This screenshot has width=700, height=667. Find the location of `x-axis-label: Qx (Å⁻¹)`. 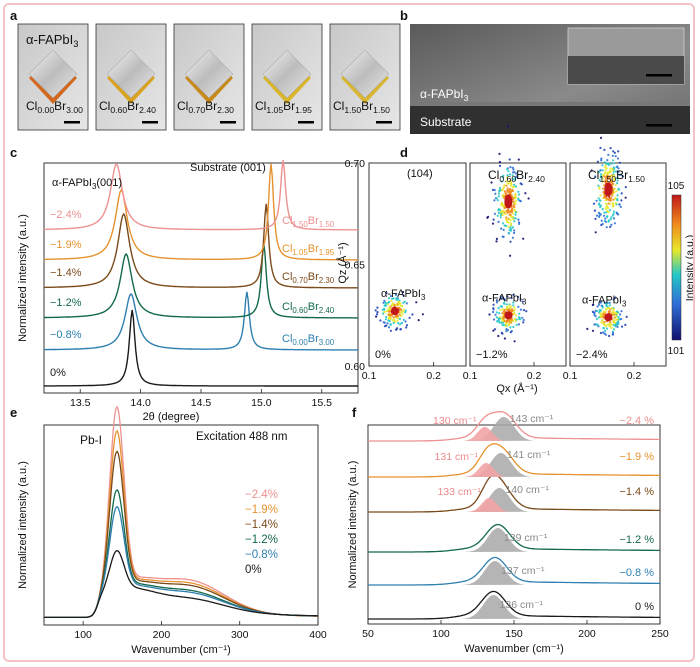

x-axis-label: Qx (Å⁻¹) is located at coordinates (516, 388).